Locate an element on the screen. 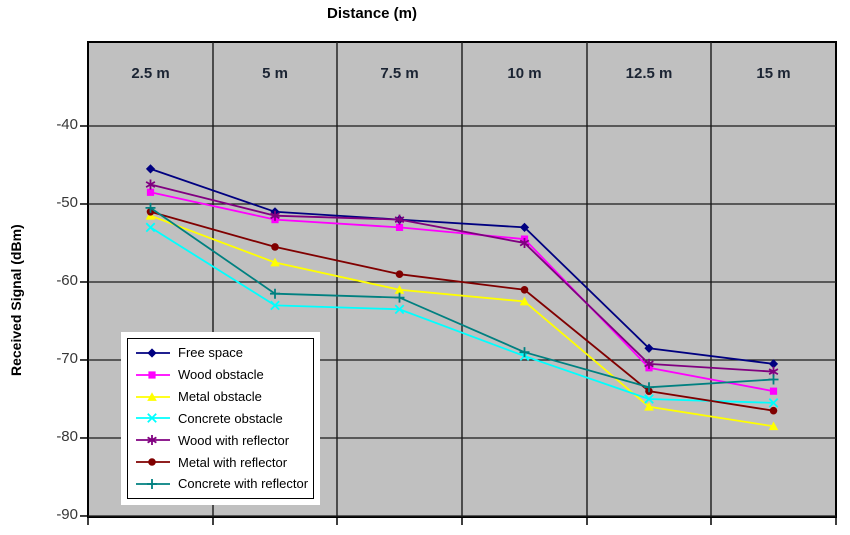 The width and height of the screenshot is (850, 535). legend-item: Concrete obstacle is located at coordinates (224, 418).